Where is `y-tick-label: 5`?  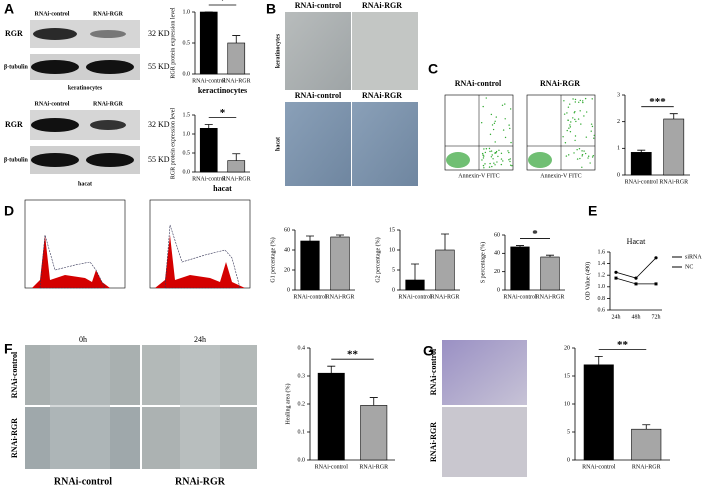 y-tick-label: 5 is located at coordinates (393, 270).